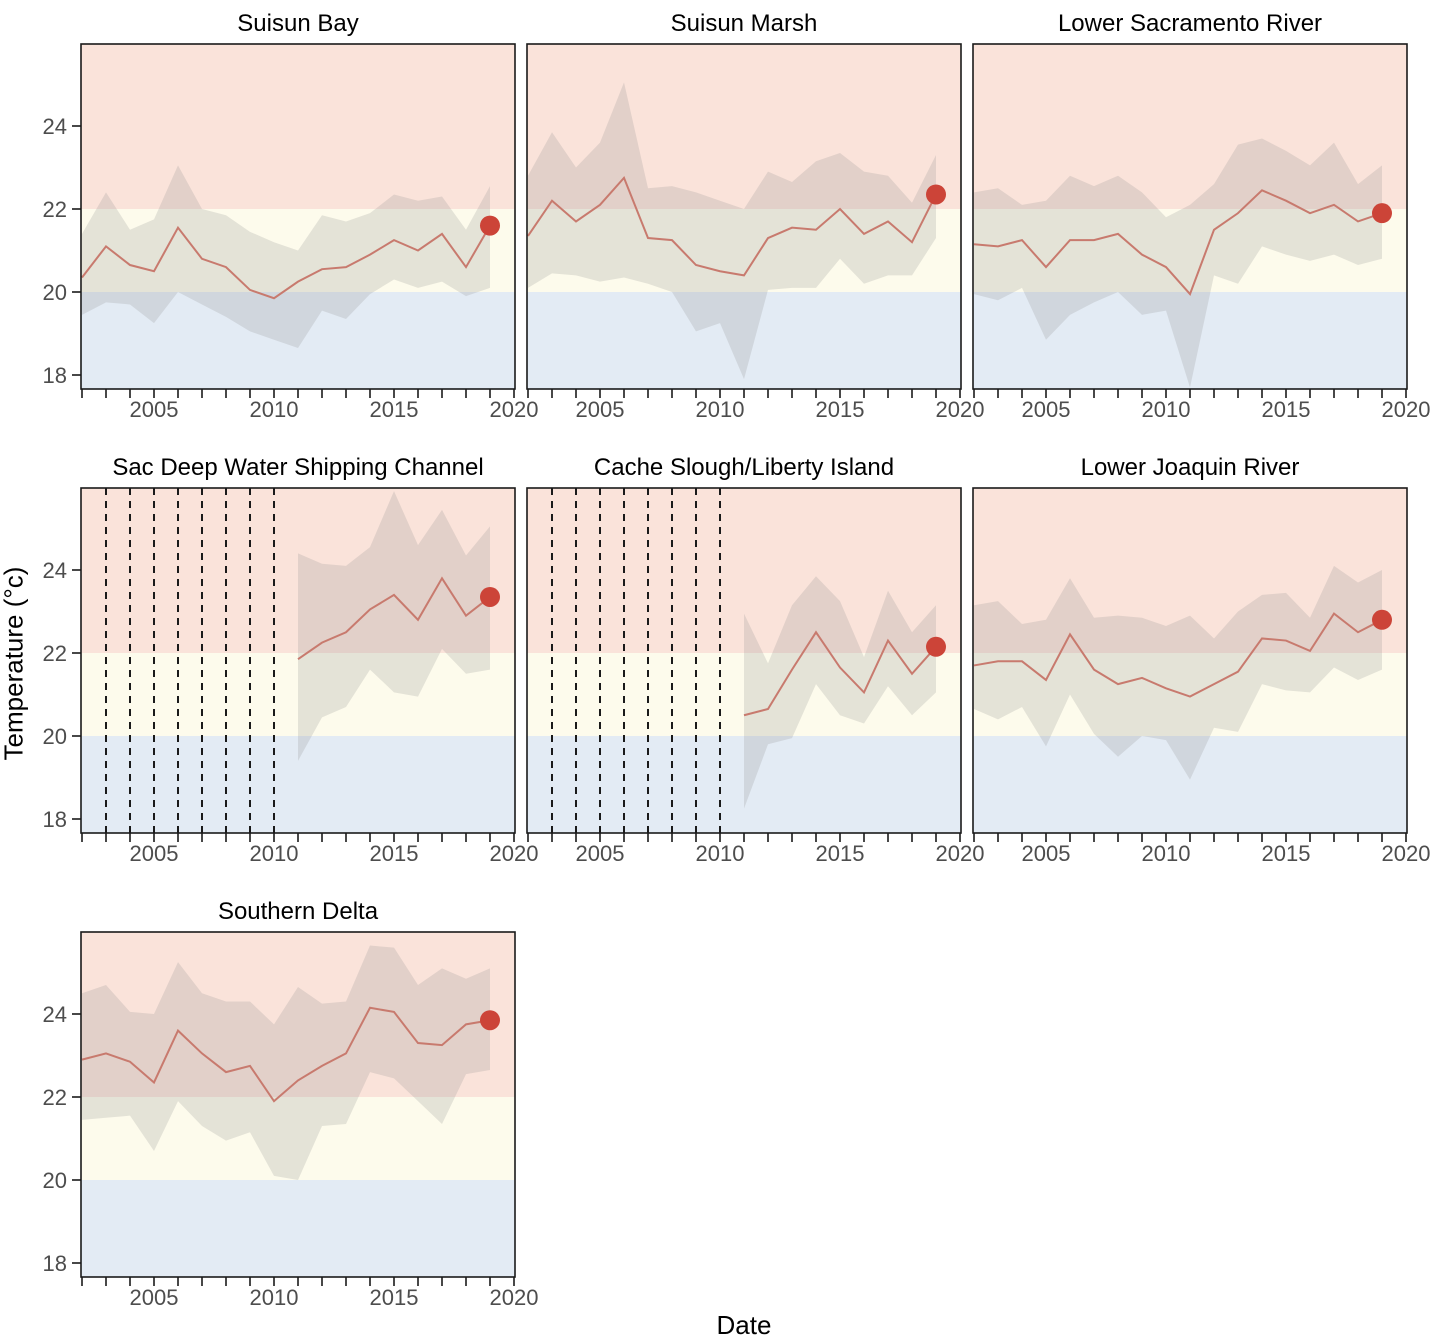  I want to click on panel-southern-delta: 2005 2010 2015 2020 18 20 22 24 Southern Delta, so click(291, 1104).